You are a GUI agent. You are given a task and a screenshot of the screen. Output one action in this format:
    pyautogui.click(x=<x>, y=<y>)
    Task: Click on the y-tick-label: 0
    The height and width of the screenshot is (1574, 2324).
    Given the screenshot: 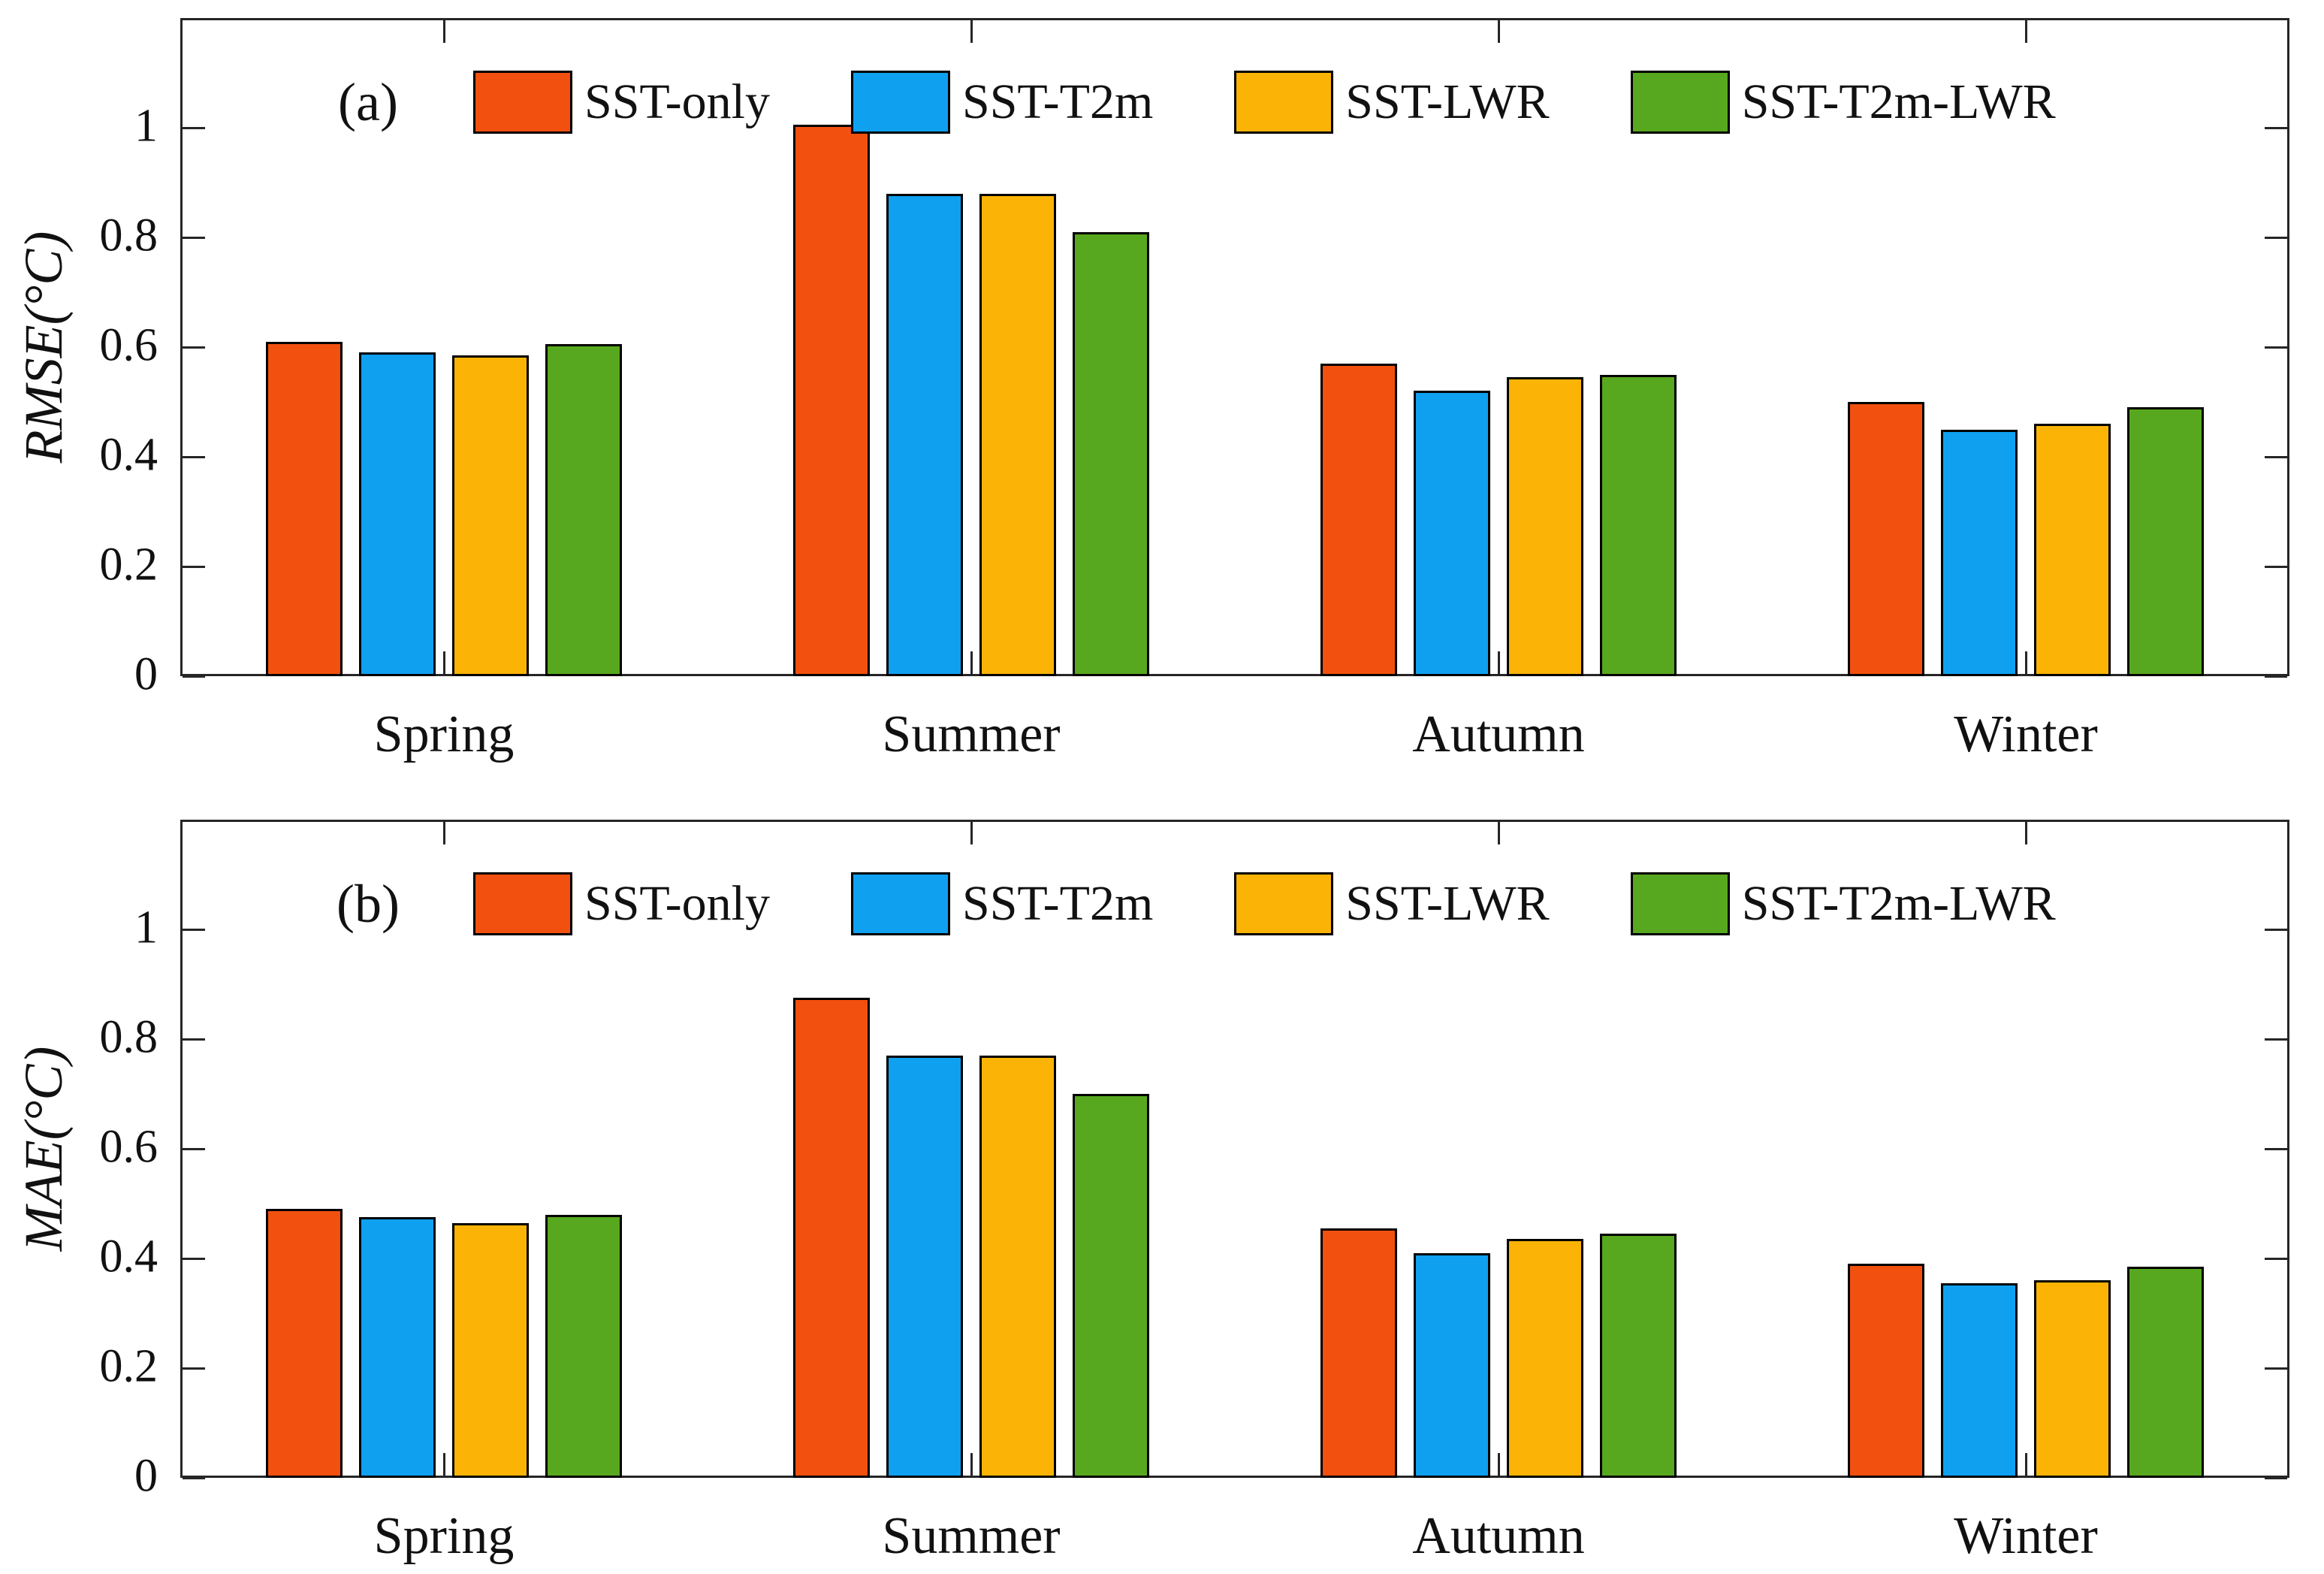 What is the action you would take?
    pyautogui.click(x=146, y=674)
    